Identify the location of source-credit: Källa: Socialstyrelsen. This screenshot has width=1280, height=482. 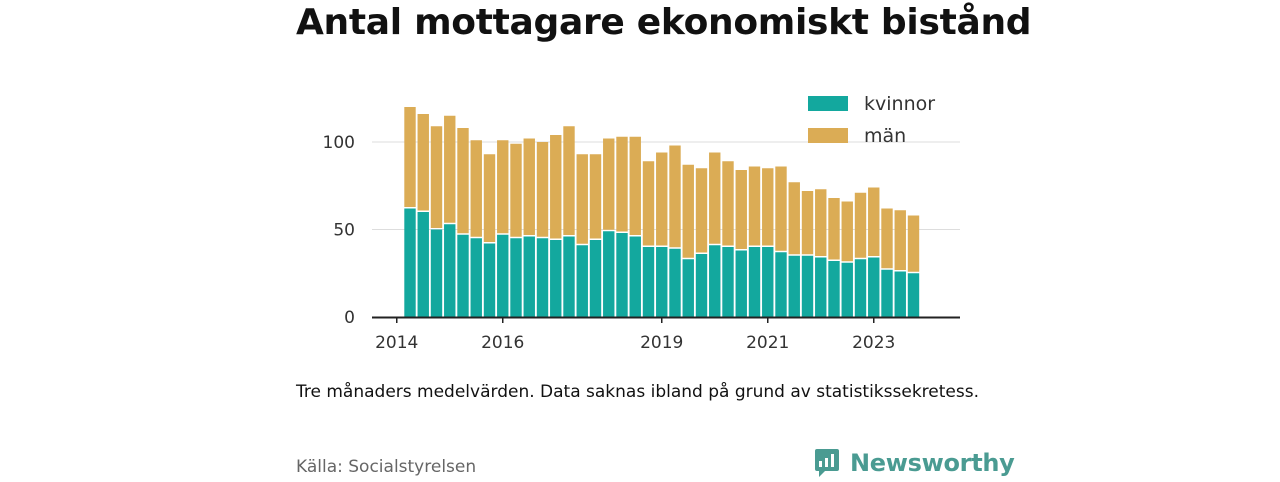
(386, 467).